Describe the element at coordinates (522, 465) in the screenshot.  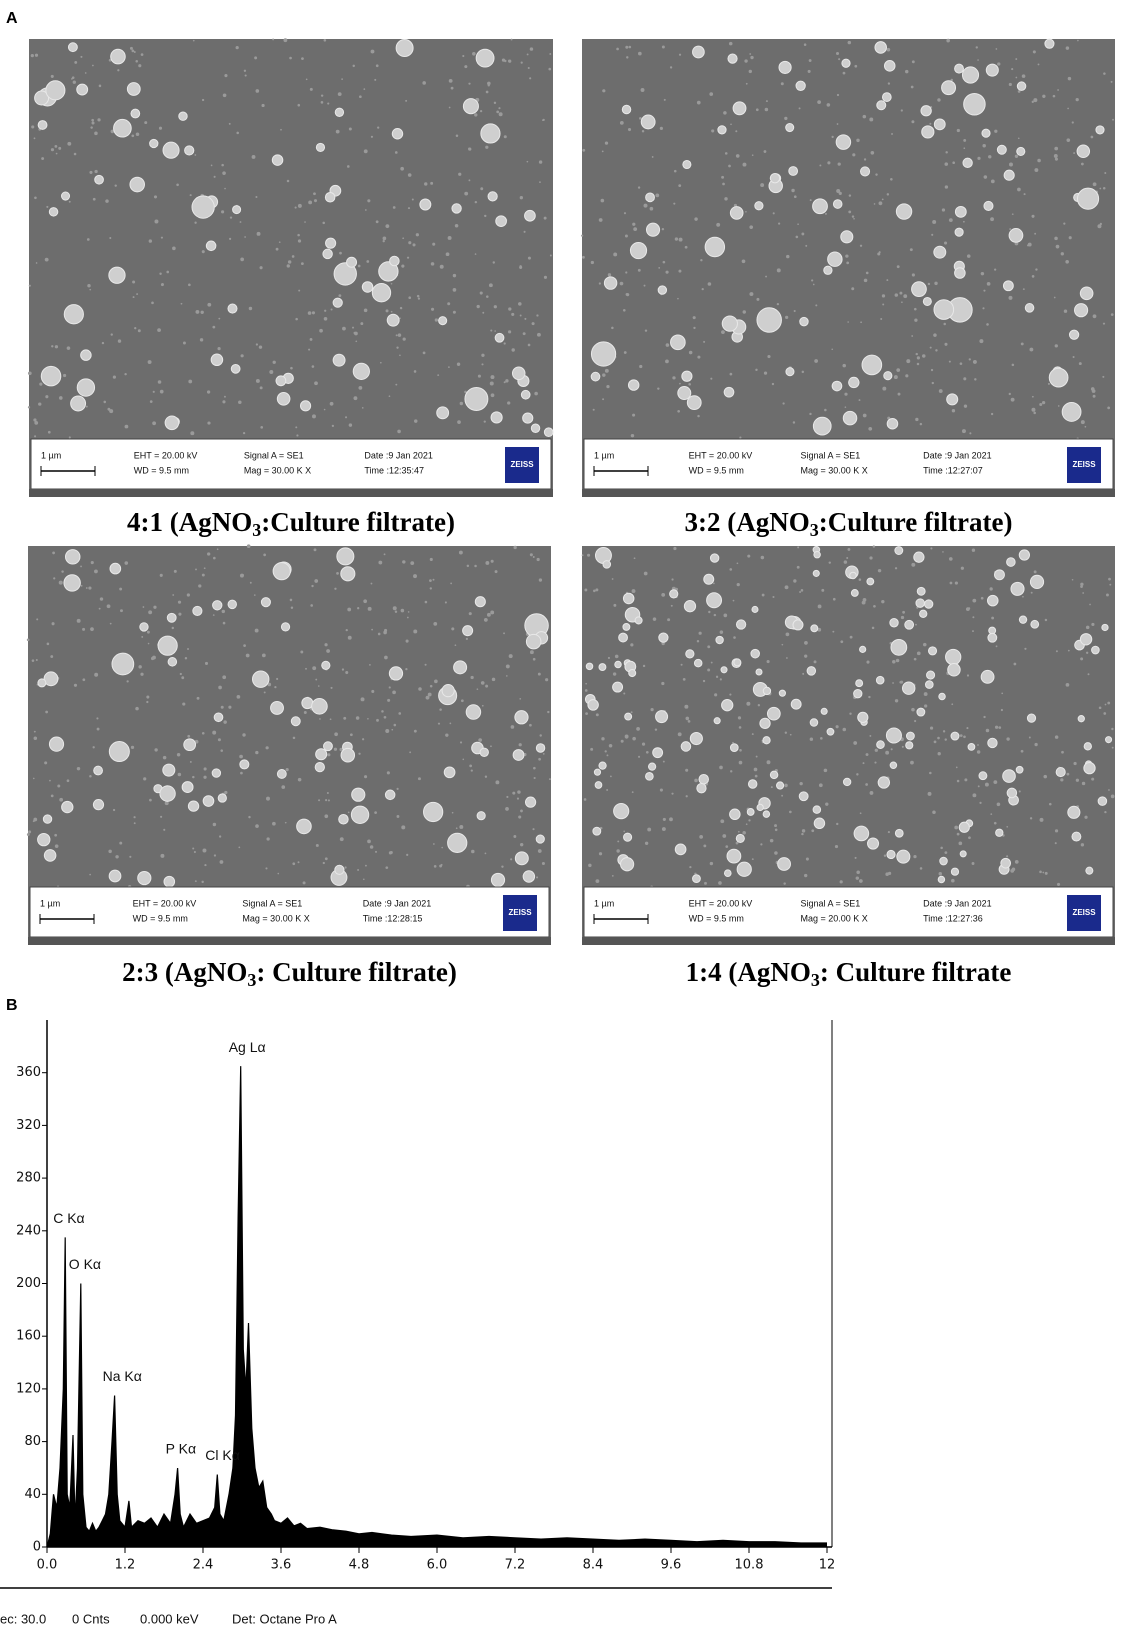
I see `logo-box` at that location.